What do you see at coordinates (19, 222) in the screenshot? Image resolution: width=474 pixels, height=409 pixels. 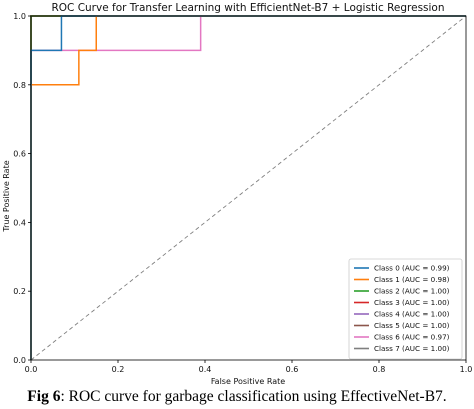 I see `y-tick-label: 0.4` at bounding box center [19, 222].